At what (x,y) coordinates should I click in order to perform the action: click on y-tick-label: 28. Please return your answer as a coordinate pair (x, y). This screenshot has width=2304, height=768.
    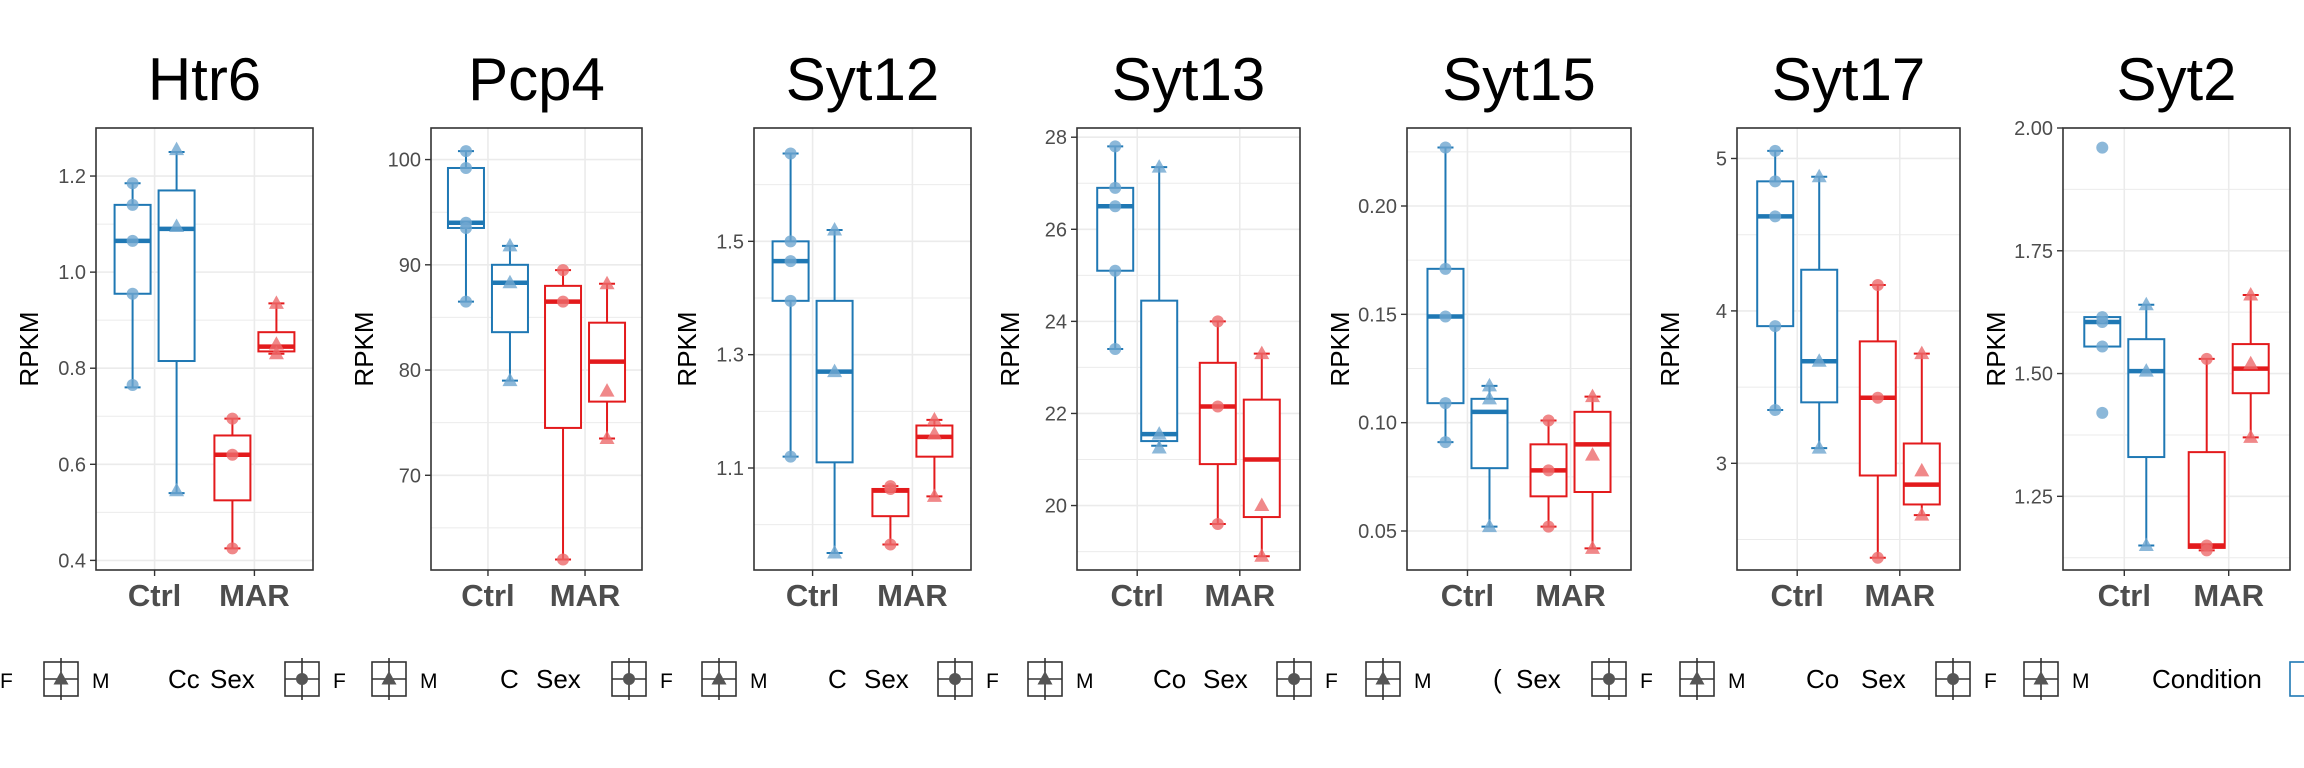
    Looking at the image, I should click on (1056, 138).